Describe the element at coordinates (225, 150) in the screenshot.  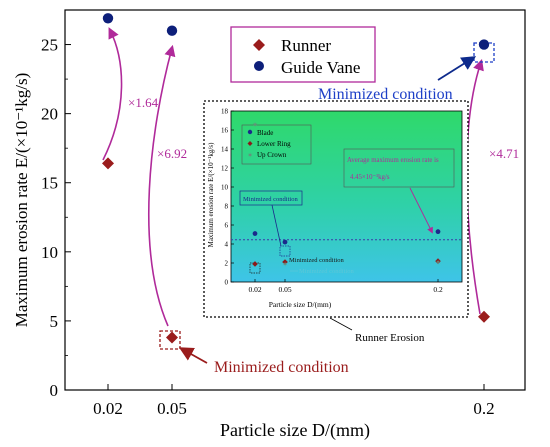
I see `inset-y-tick-label: 14` at that location.